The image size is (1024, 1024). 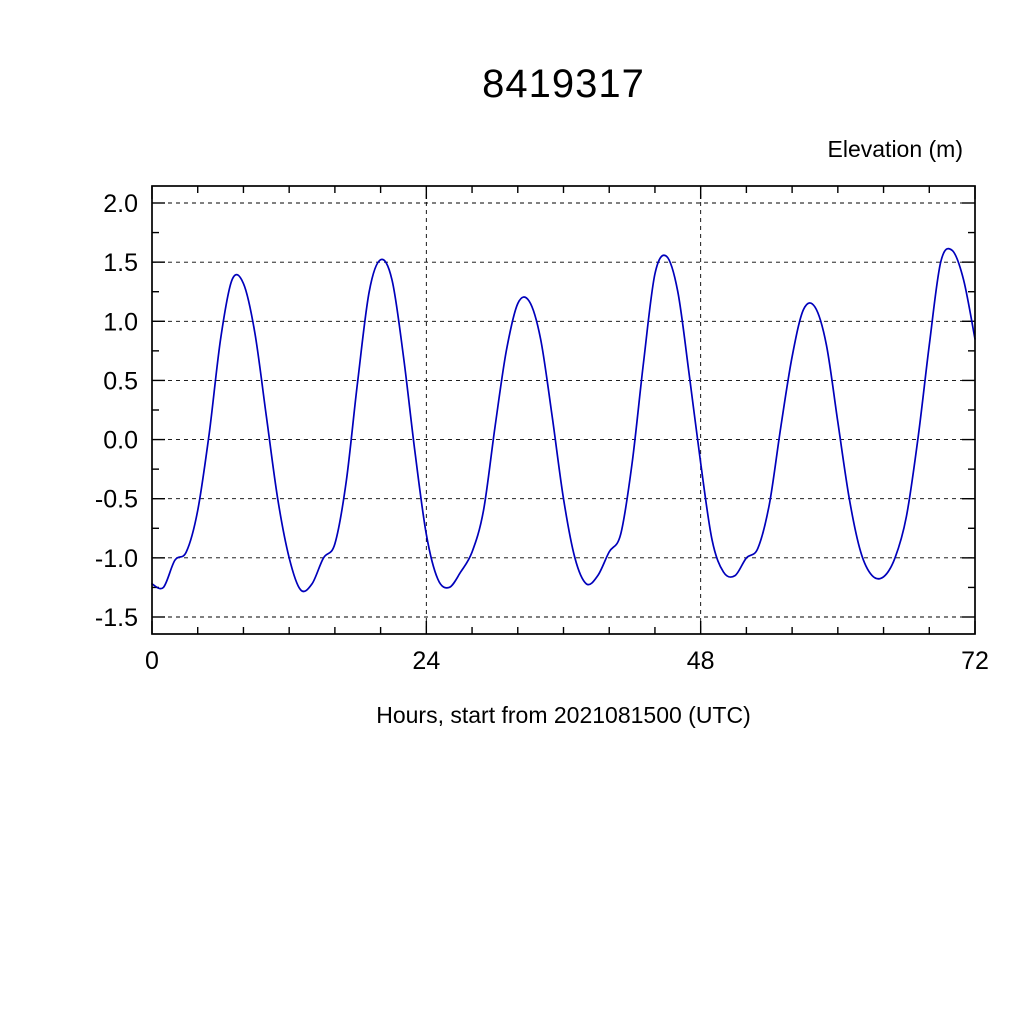 What do you see at coordinates (152, 661) in the screenshot?
I see `x-tick-label: 0` at bounding box center [152, 661].